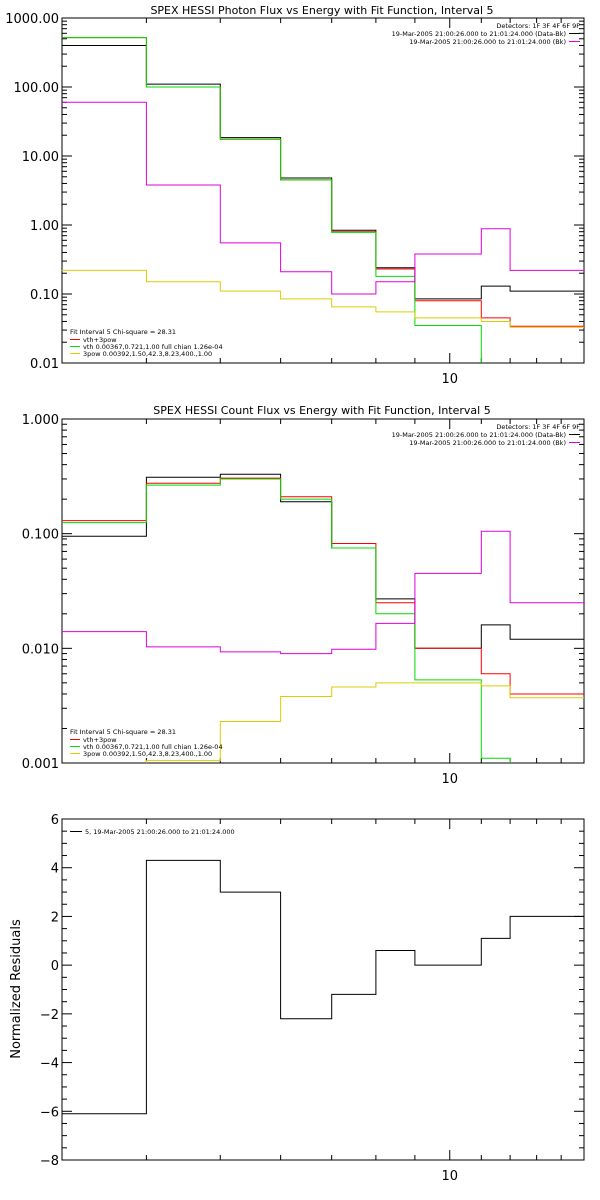  Describe the element at coordinates (538, 427) in the screenshot. I see `count-flux-legend-detectors: Detectors: 1F 3F 4F 6F 9F` at that location.